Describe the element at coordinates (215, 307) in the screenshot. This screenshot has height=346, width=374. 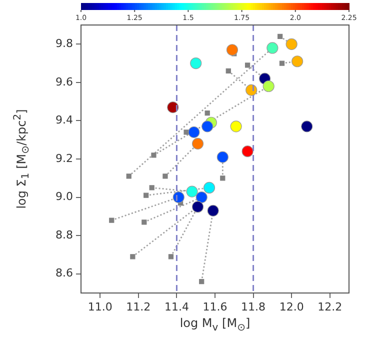
I see `x-tick-label: 11.6` at that location.